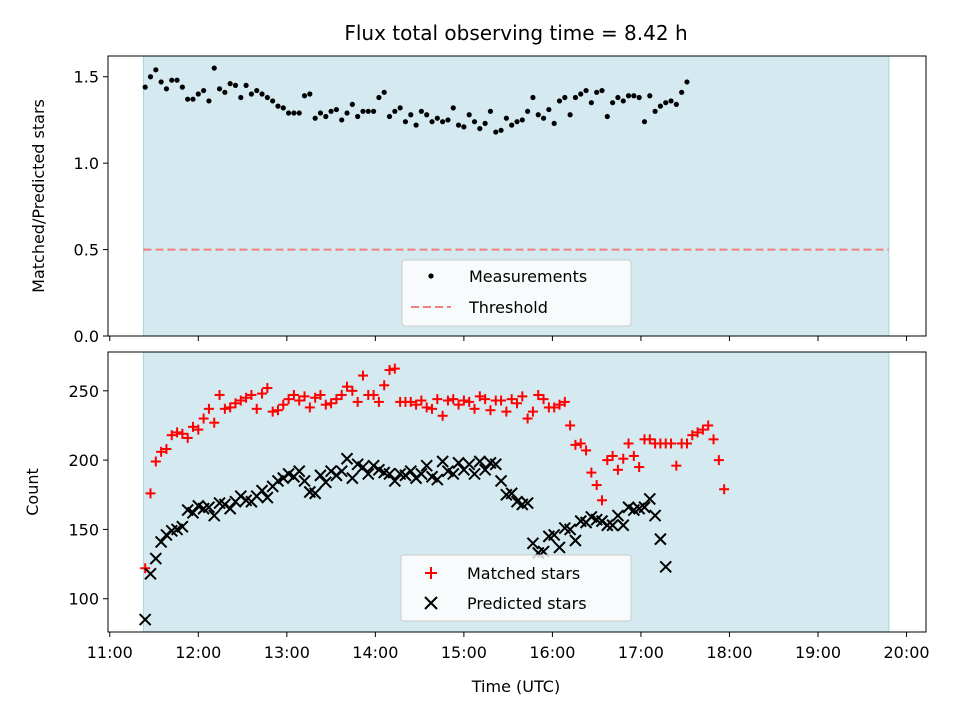 The image size is (960, 724). Describe the element at coordinates (86, 77) in the screenshot. I see `y-tick-label: 1.5` at that location.